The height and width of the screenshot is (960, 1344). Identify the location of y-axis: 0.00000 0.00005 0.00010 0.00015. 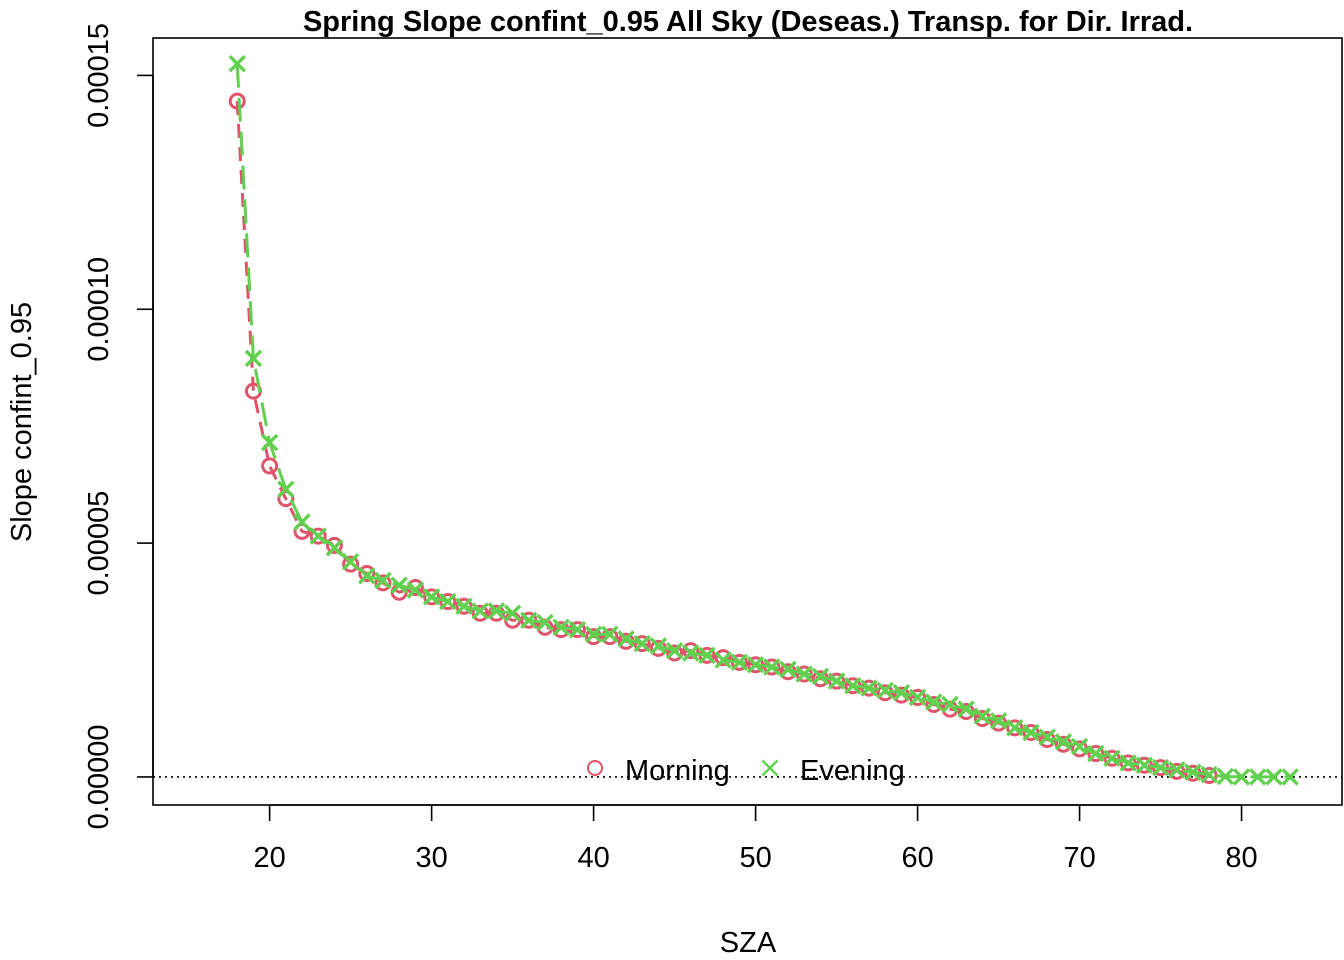
(118, 426).